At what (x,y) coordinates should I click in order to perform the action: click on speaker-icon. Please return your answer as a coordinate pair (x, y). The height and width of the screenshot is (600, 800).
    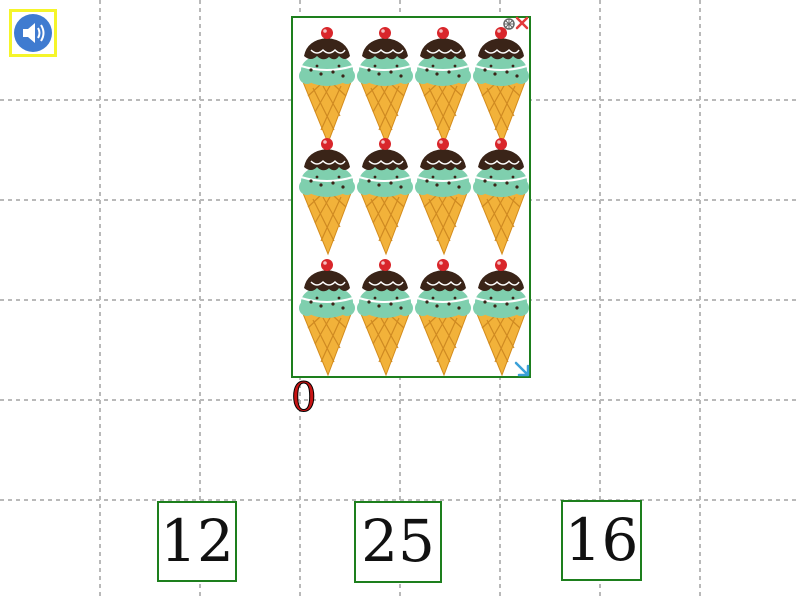
    Looking at the image, I should click on (33, 33).